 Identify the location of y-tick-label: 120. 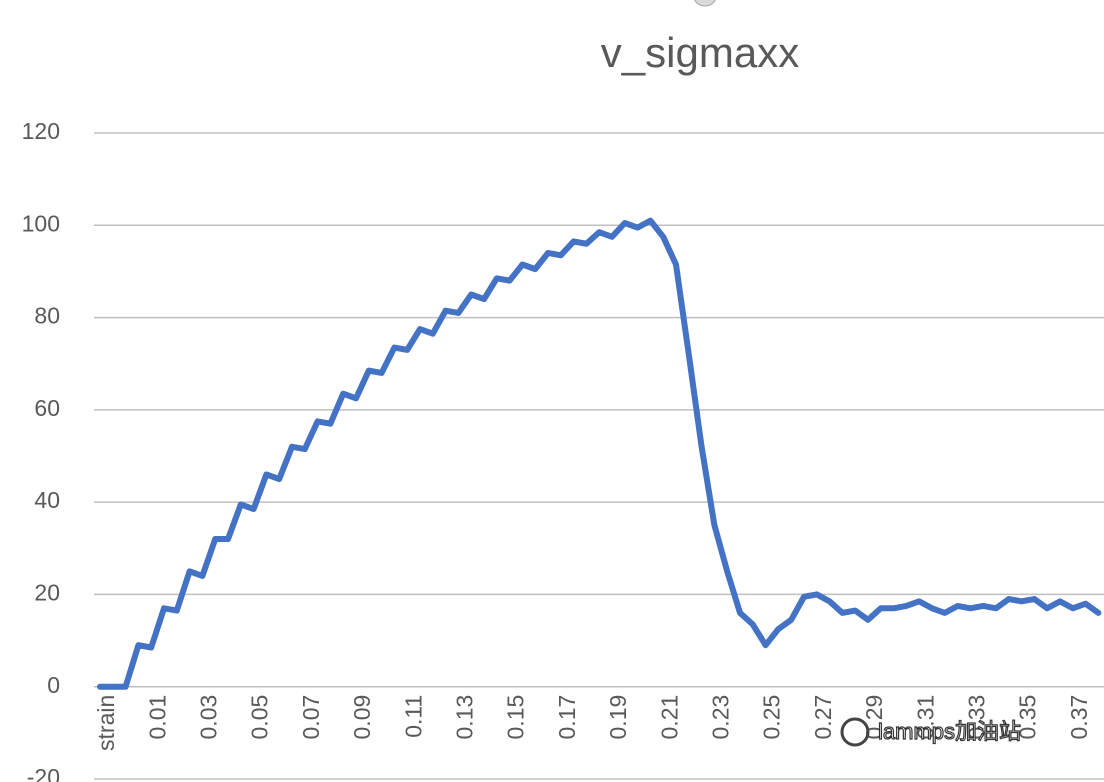
(41, 131).